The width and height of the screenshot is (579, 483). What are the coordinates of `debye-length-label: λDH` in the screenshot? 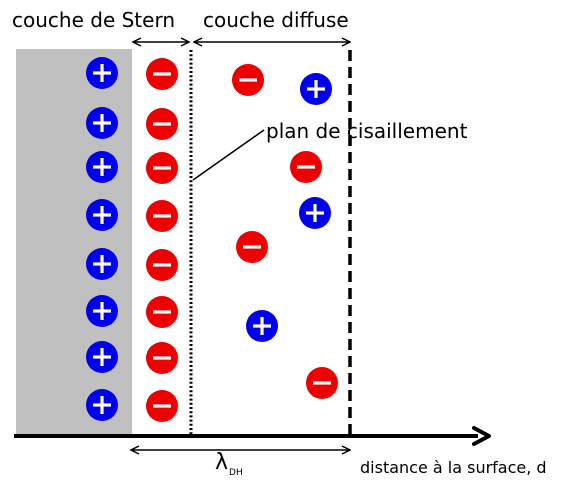 It's located at (229, 464).